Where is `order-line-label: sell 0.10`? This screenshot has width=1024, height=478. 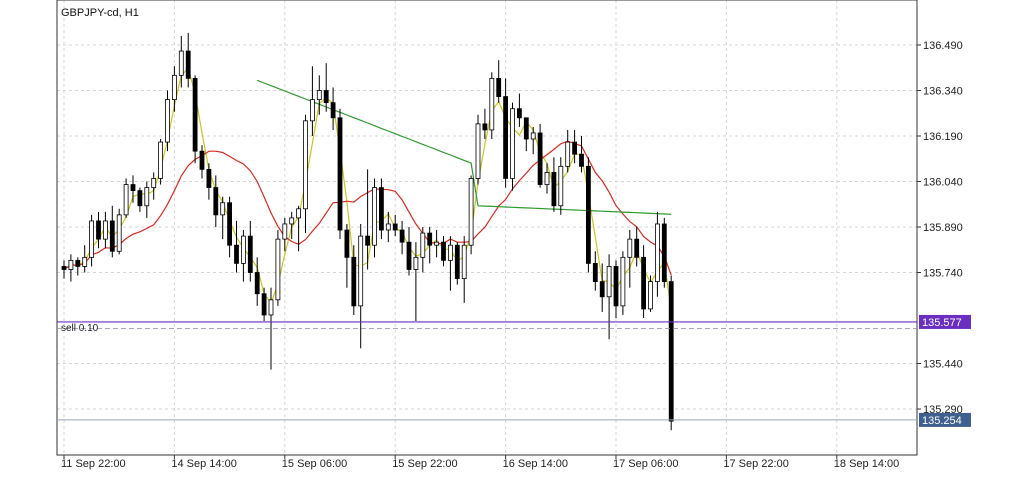
order-line-label: sell 0.10 is located at coordinates (80, 328).